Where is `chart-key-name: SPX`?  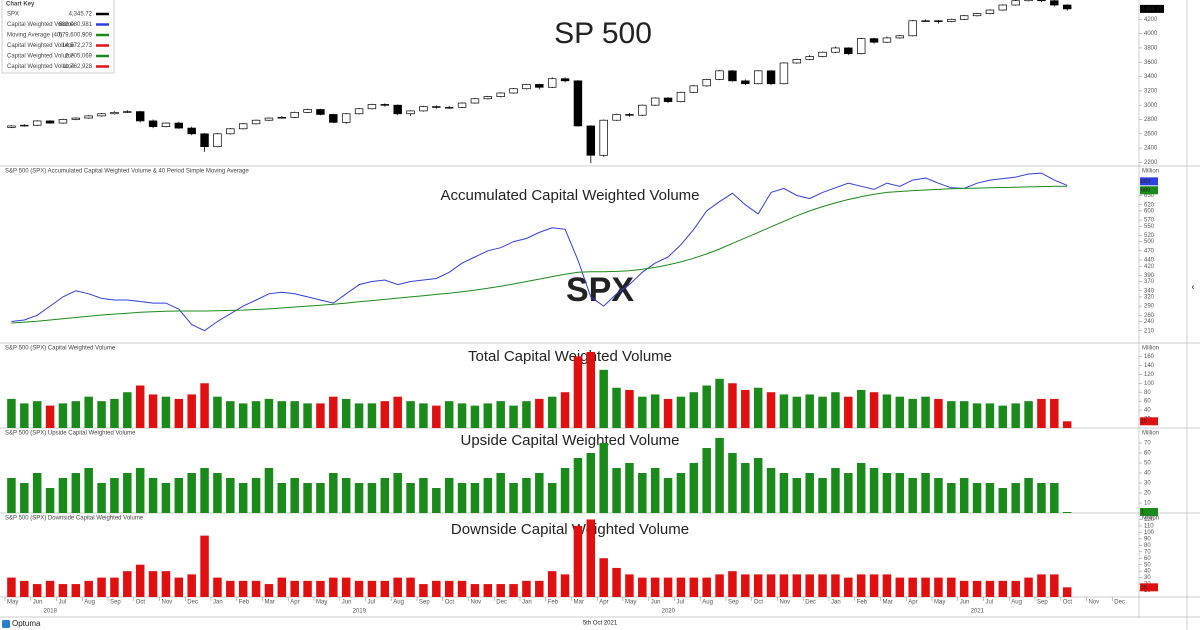 chart-key-name: SPX is located at coordinates (13, 15).